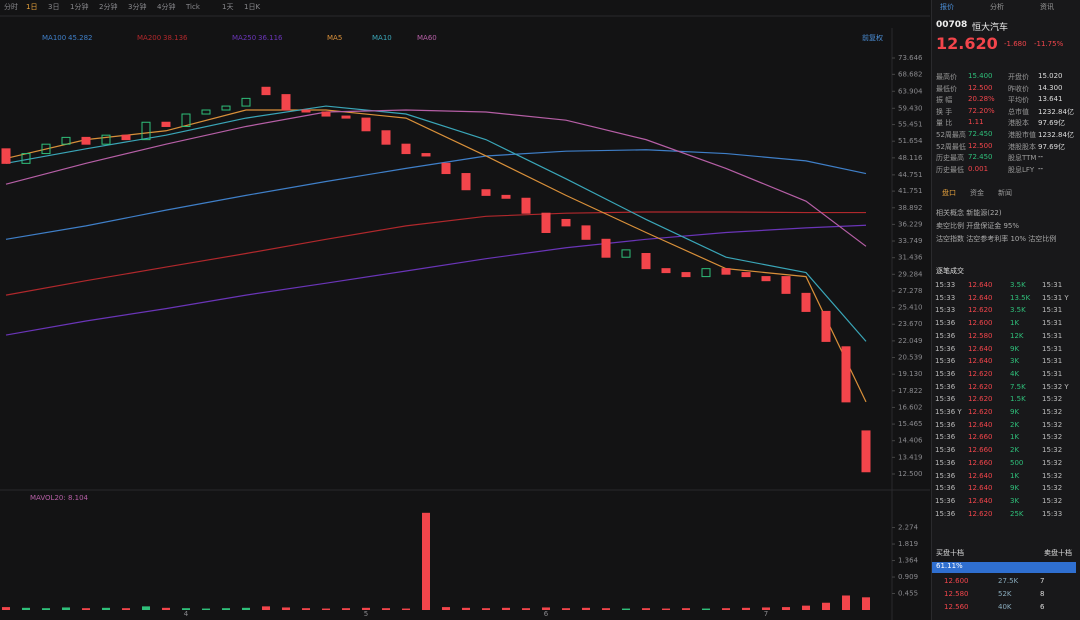 This screenshot has height=620, width=1080. I want to click on price-change: -1.680, so click(1015, 44).